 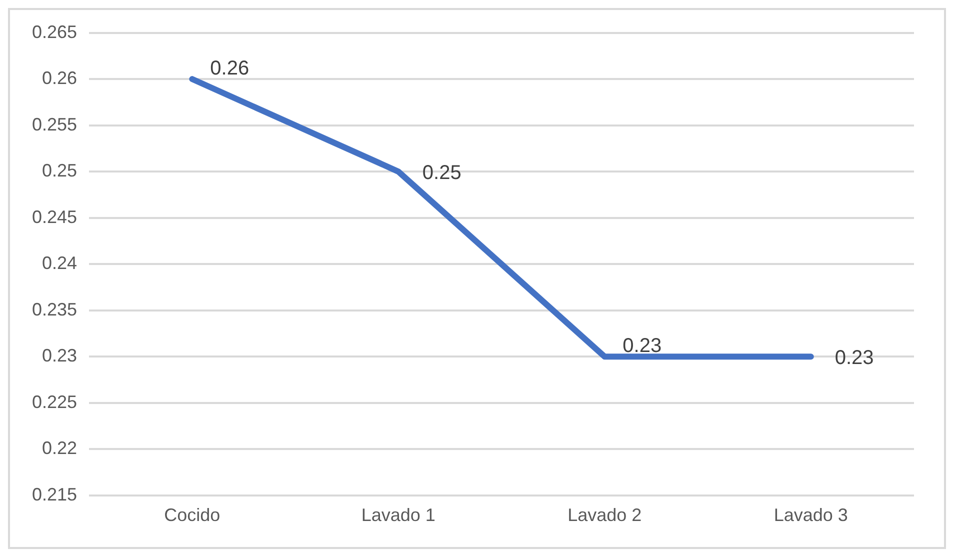 What do you see at coordinates (60, 263) in the screenshot?
I see `y-tick-label: 0.24` at bounding box center [60, 263].